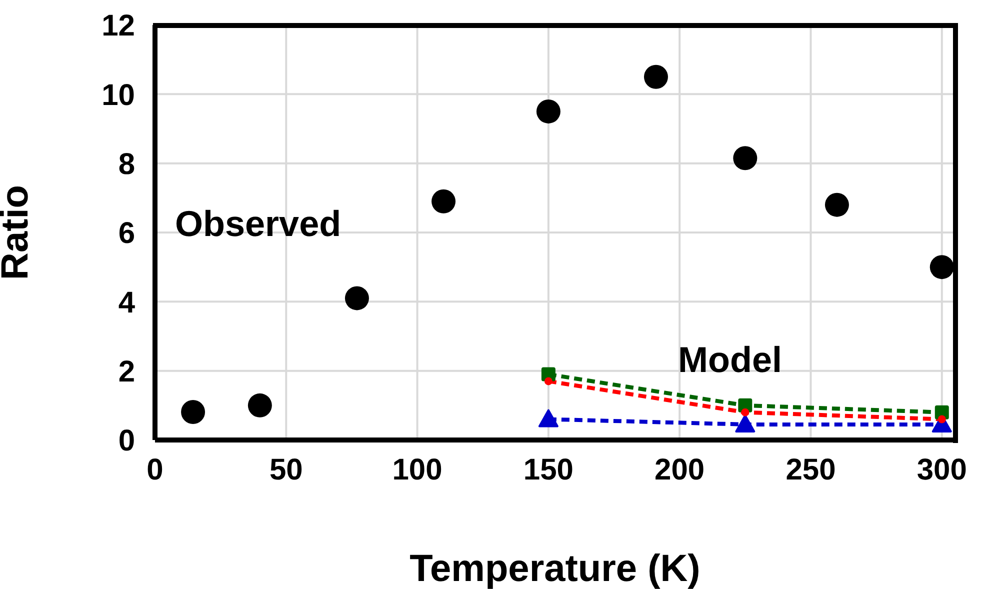 The width and height of the screenshot is (984, 589). Describe the element at coordinates (417, 469) in the screenshot. I see `x-tick-label: 100` at that location.